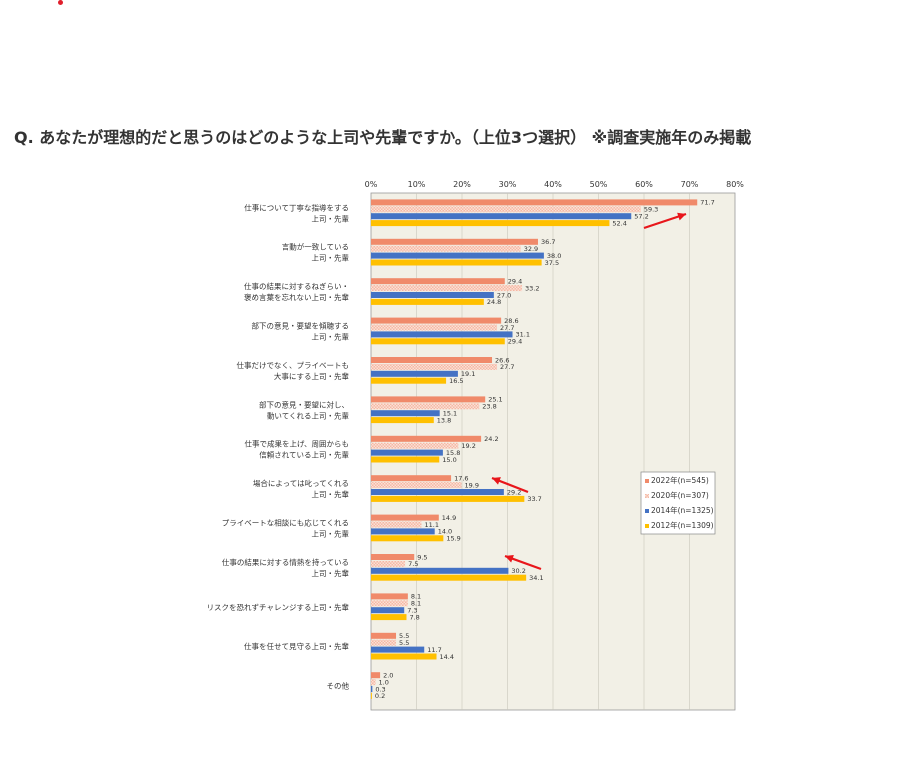  What do you see at coordinates (296, 297) in the screenshot?
I see `category-label: 褒め言葉を忘れない上司・先輩` at bounding box center [296, 297].